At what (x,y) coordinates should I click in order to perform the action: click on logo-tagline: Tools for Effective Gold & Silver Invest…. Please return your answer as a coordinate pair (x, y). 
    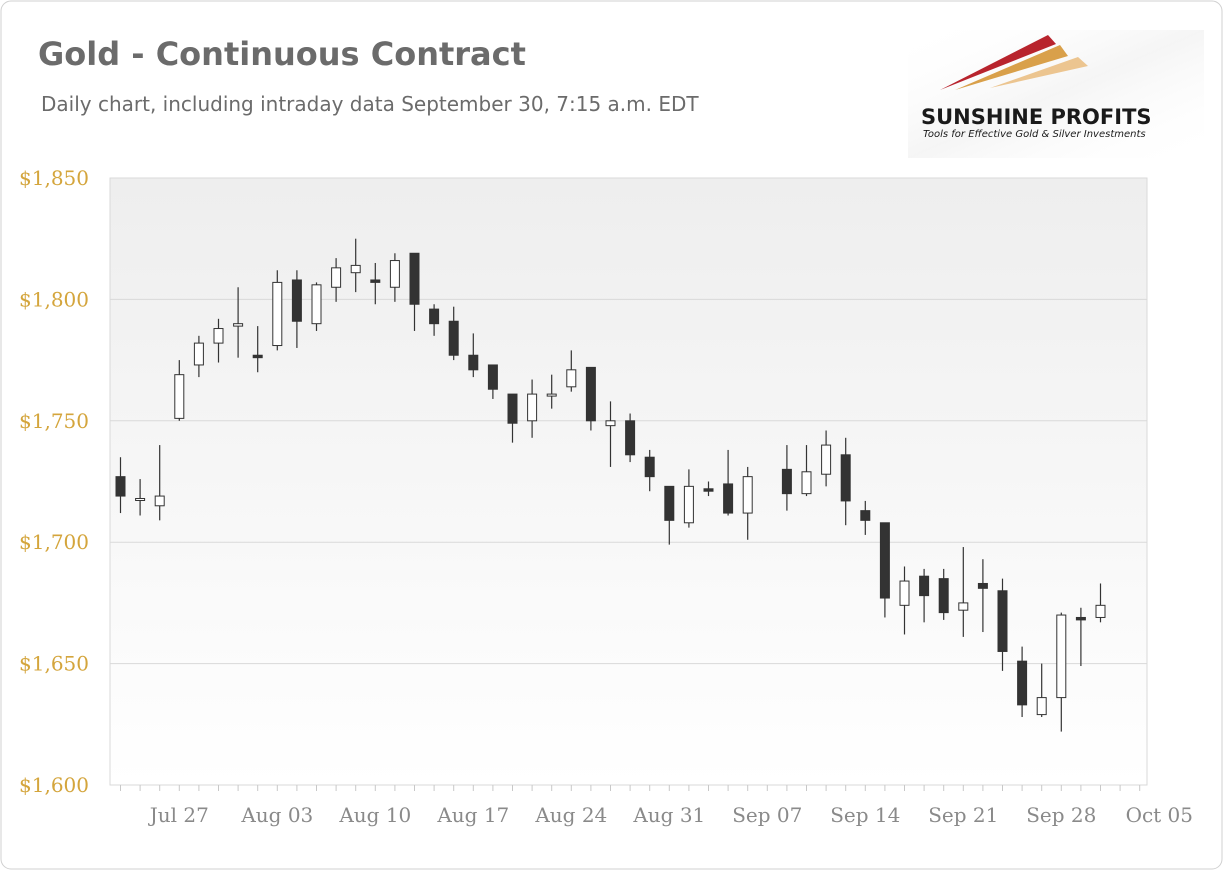
    Looking at the image, I should click on (1034, 134).